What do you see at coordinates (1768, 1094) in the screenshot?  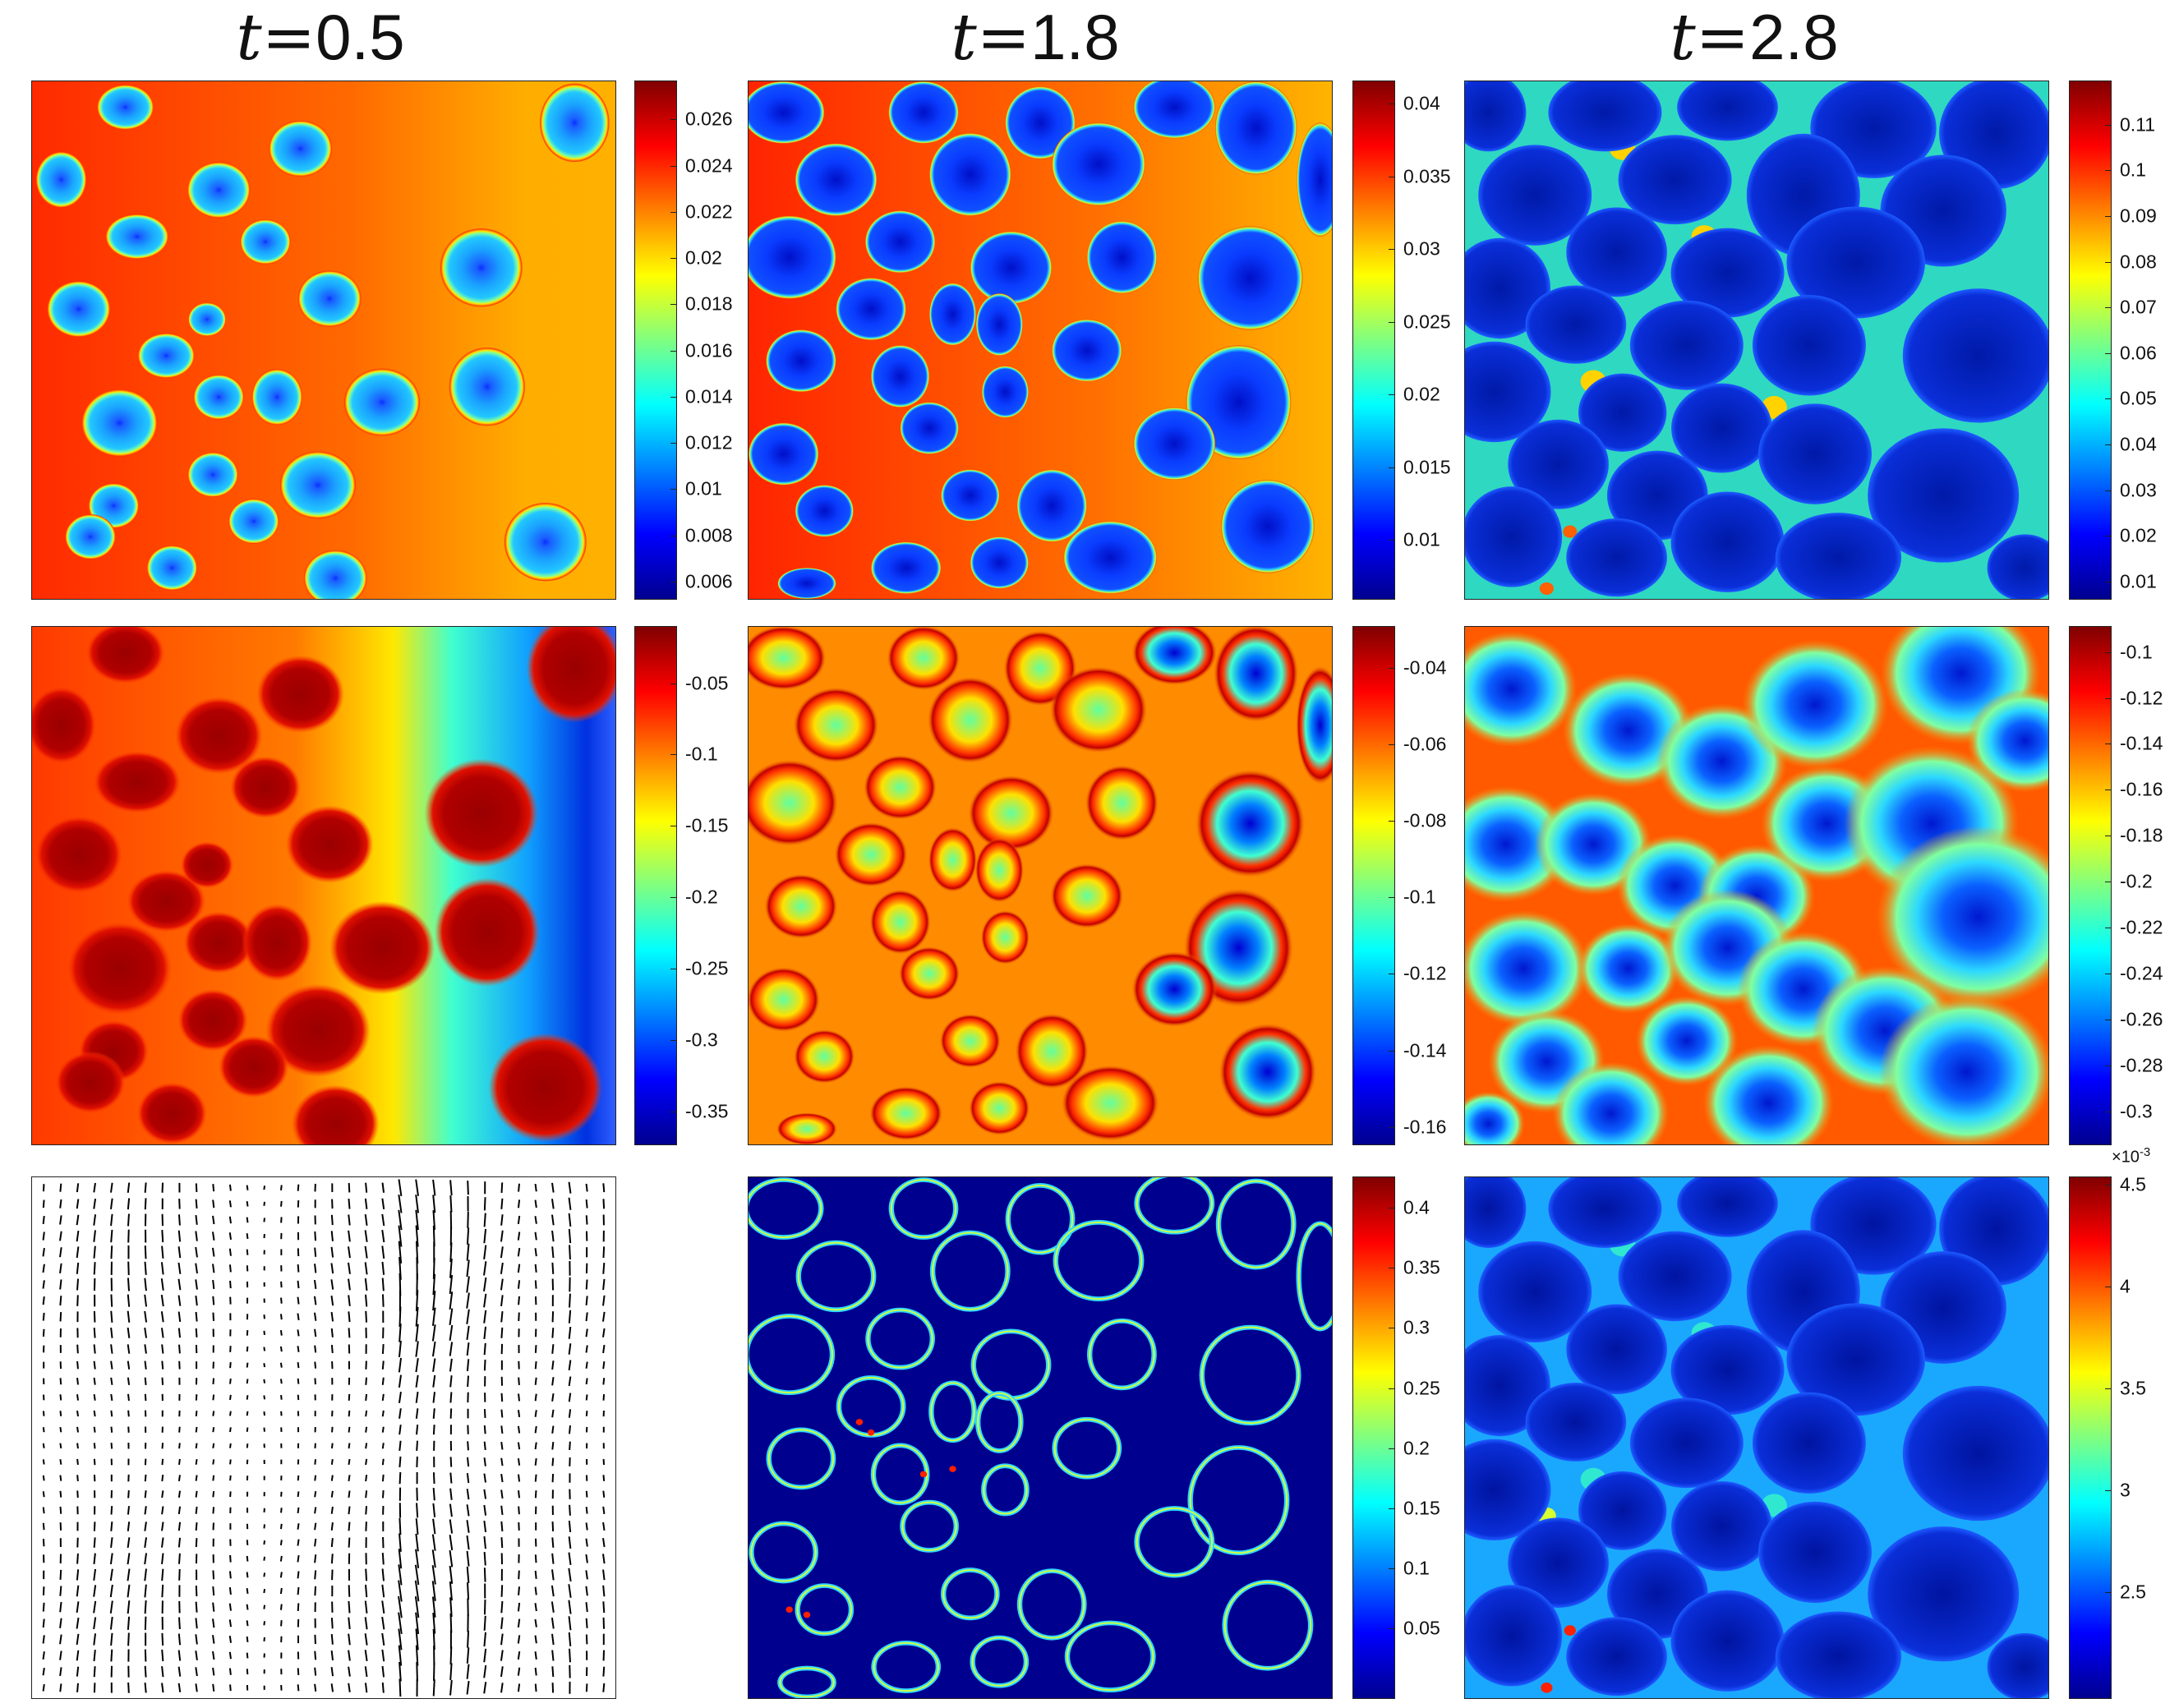 I see `concentration-blob` at bounding box center [1768, 1094].